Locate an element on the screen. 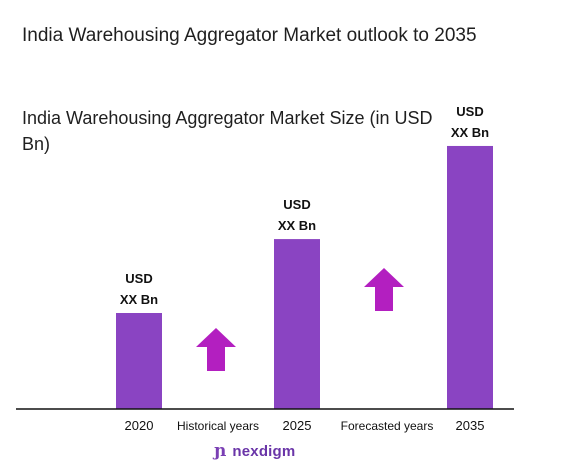 The width and height of the screenshot is (562, 474). brand-logo: ɲ nexdigm is located at coordinates (255, 451).